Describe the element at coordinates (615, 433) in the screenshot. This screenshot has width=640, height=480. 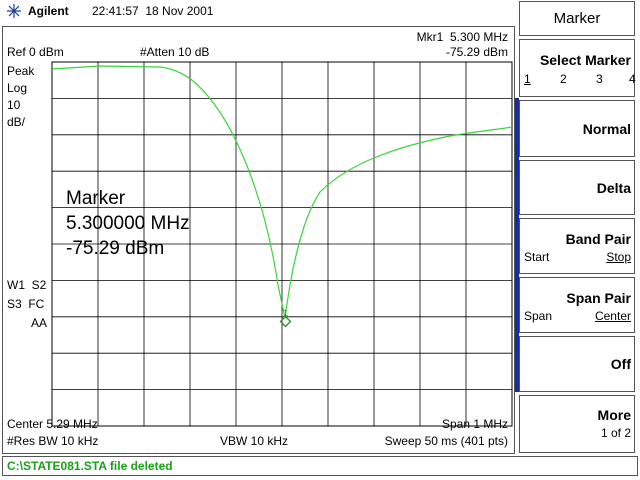
I see `softkey-sub: 1 of 2` at that location.